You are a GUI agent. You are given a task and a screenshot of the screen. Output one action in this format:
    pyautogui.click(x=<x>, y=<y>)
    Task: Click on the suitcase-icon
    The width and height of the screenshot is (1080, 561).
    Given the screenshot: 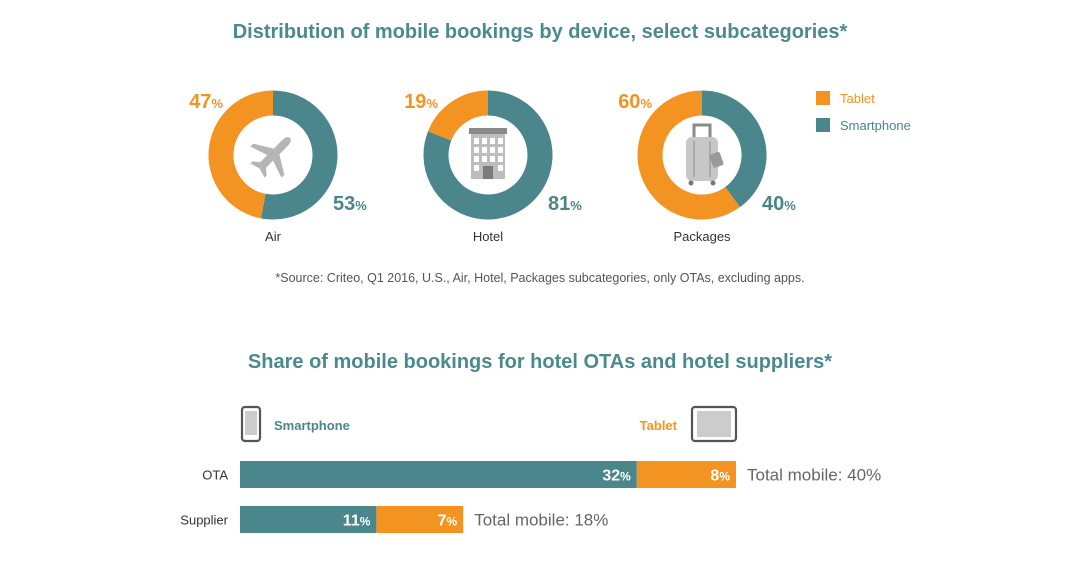 What is the action you would take?
    pyautogui.click(x=705, y=154)
    